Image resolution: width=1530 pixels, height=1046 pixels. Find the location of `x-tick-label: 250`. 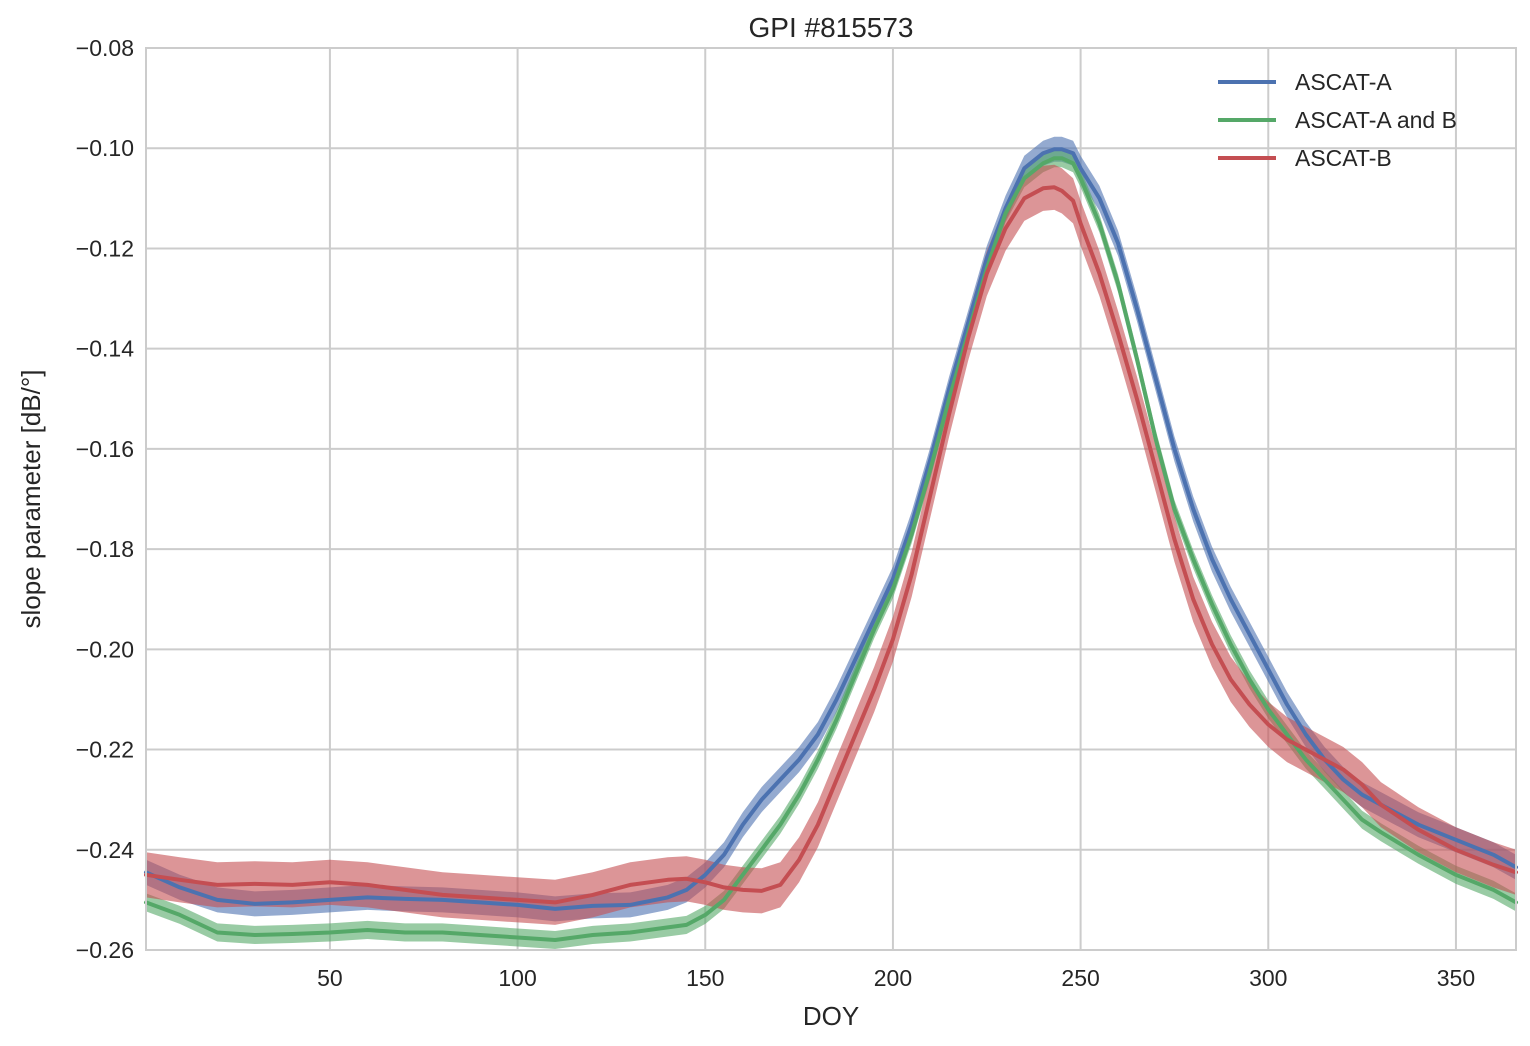

x-tick-label: 250 is located at coordinates (1080, 978).